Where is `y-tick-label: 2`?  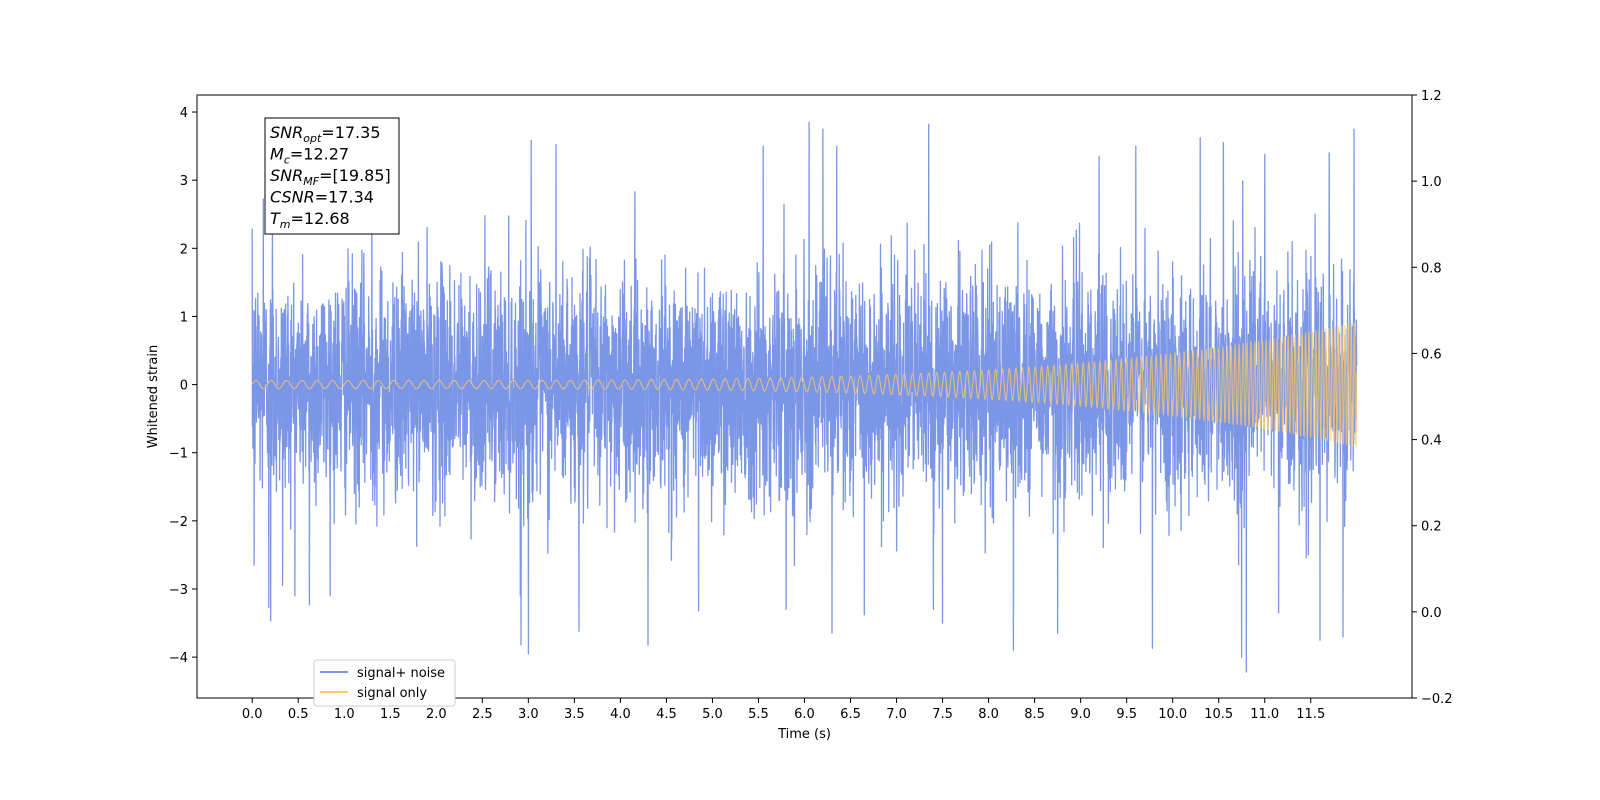
y-tick-label: 2 is located at coordinates (184, 249).